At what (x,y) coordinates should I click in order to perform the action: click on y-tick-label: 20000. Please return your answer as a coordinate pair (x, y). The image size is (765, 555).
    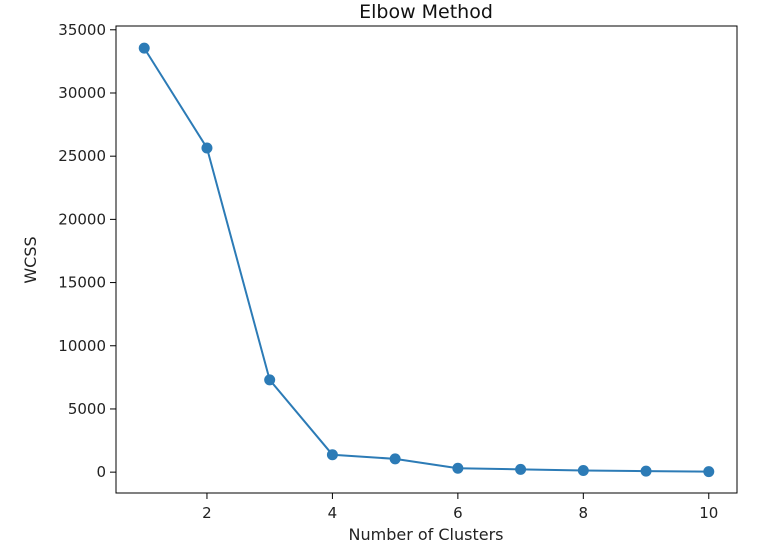
    Looking at the image, I should click on (82, 219).